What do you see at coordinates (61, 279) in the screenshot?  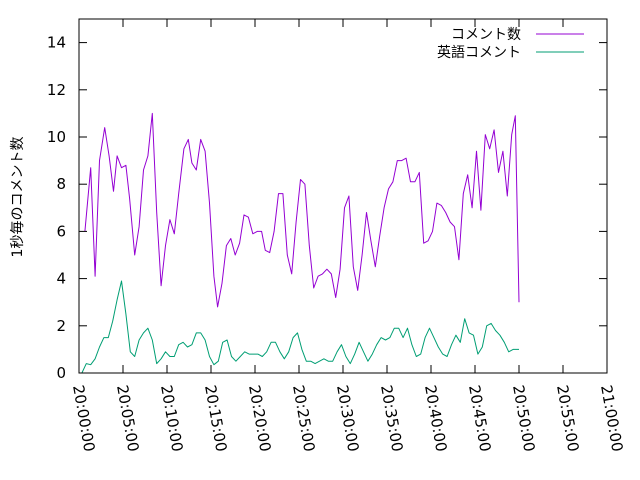 I see `y-tick-label: 4` at bounding box center [61, 279].